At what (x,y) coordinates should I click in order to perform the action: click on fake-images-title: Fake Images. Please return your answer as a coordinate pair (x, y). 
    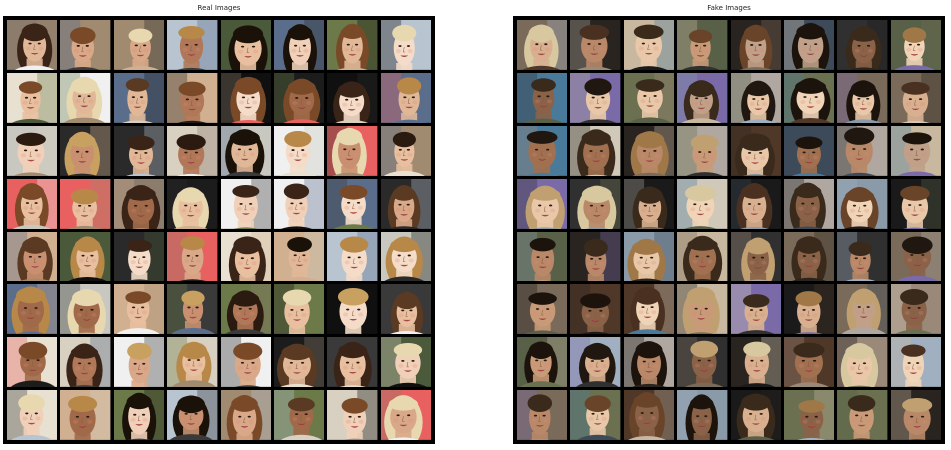
    Looking at the image, I should click on (729, 8).